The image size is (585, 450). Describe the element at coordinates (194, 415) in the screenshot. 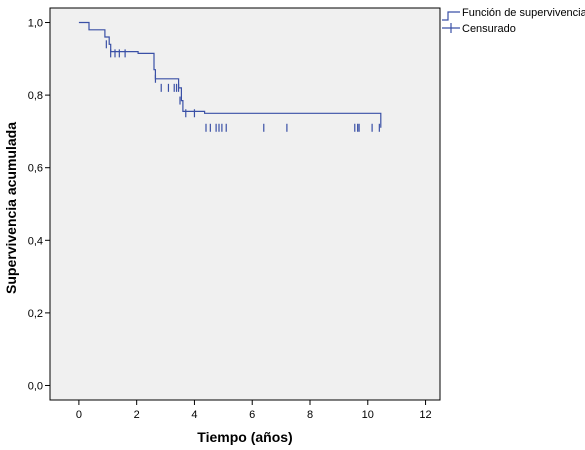

I see `x-tick-label: 4` at that location.